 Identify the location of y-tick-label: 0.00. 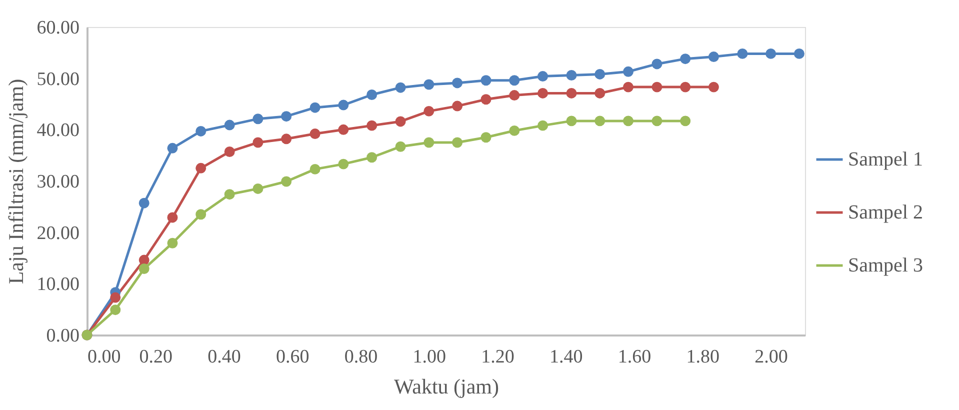
(63, 336).